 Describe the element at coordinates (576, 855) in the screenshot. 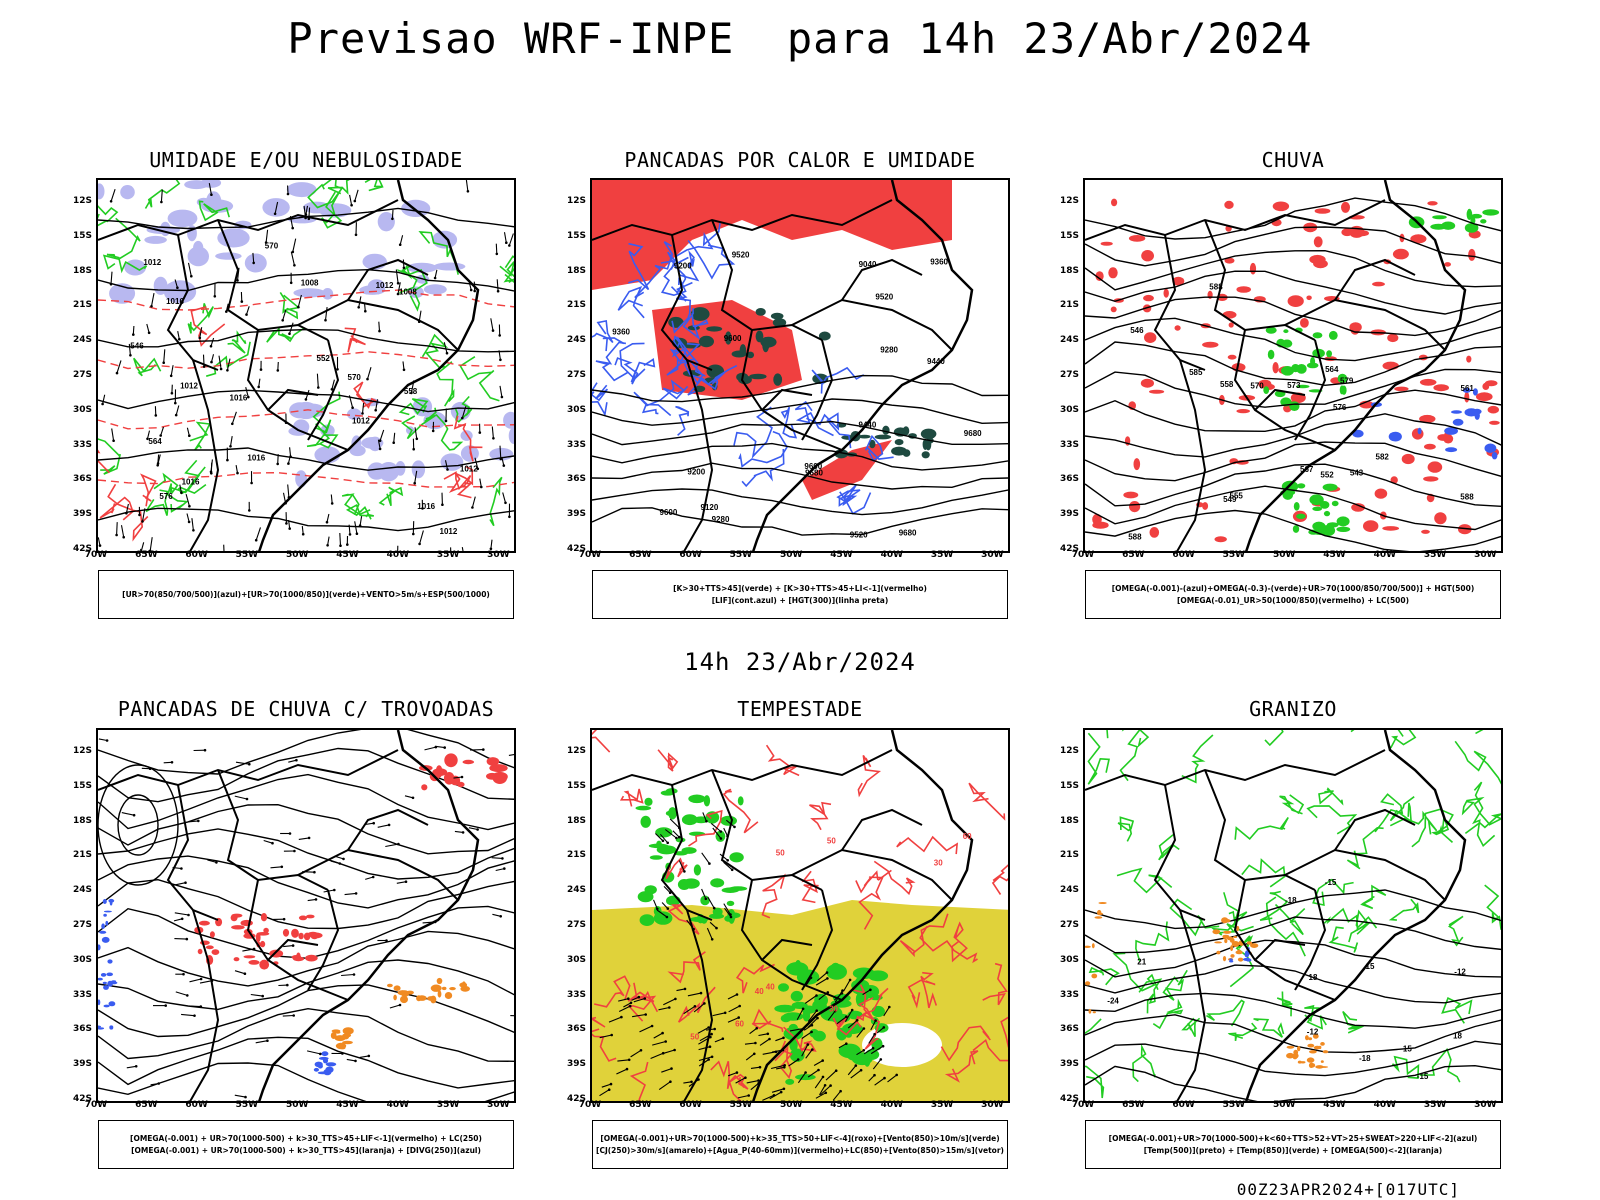

I see `lat-label: 21S` at that location.